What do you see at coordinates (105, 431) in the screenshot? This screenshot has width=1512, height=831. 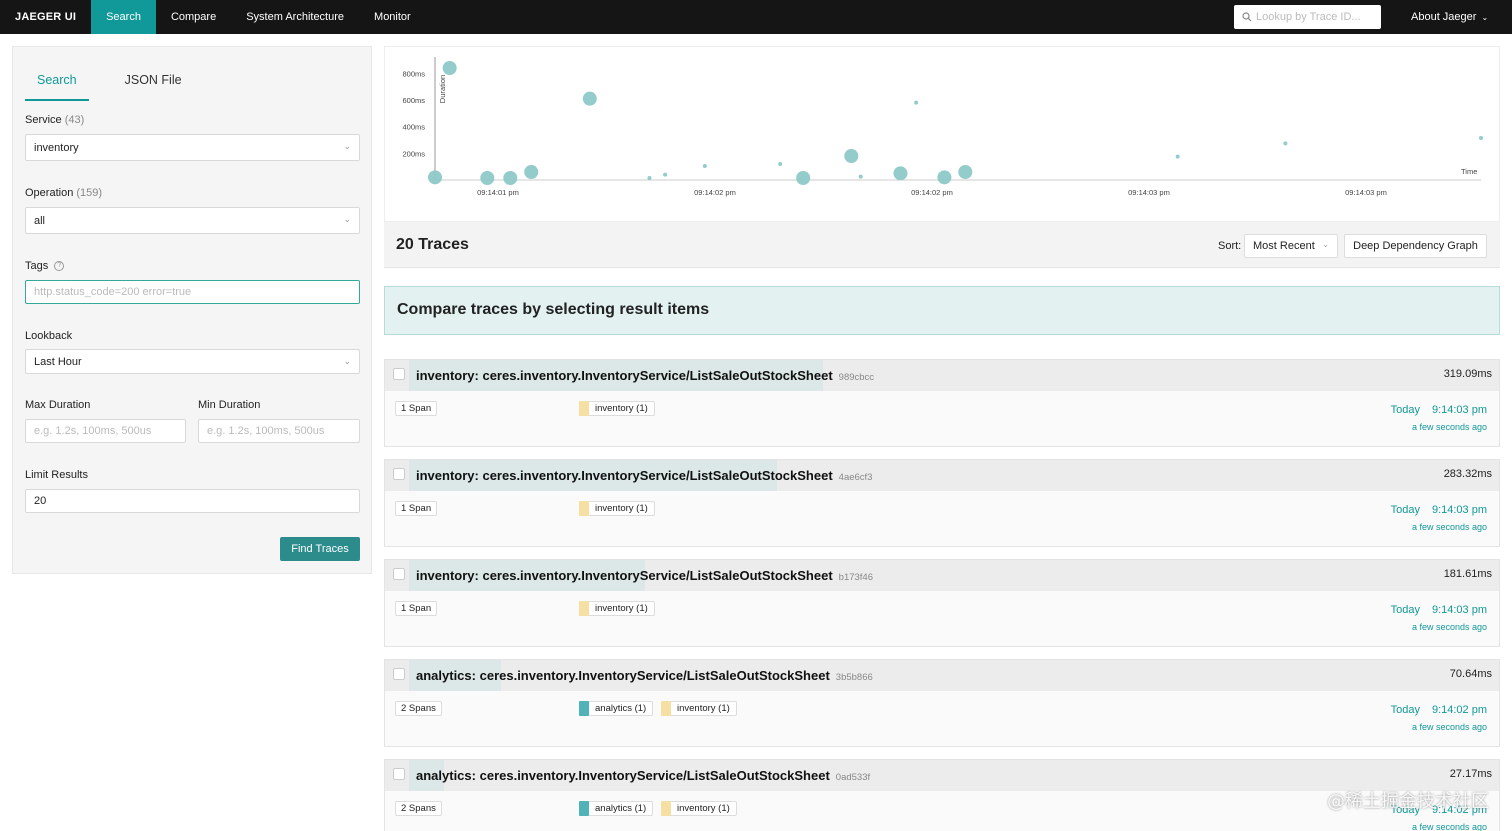 I see `max-duration-input` at bounding box center [105, 431].